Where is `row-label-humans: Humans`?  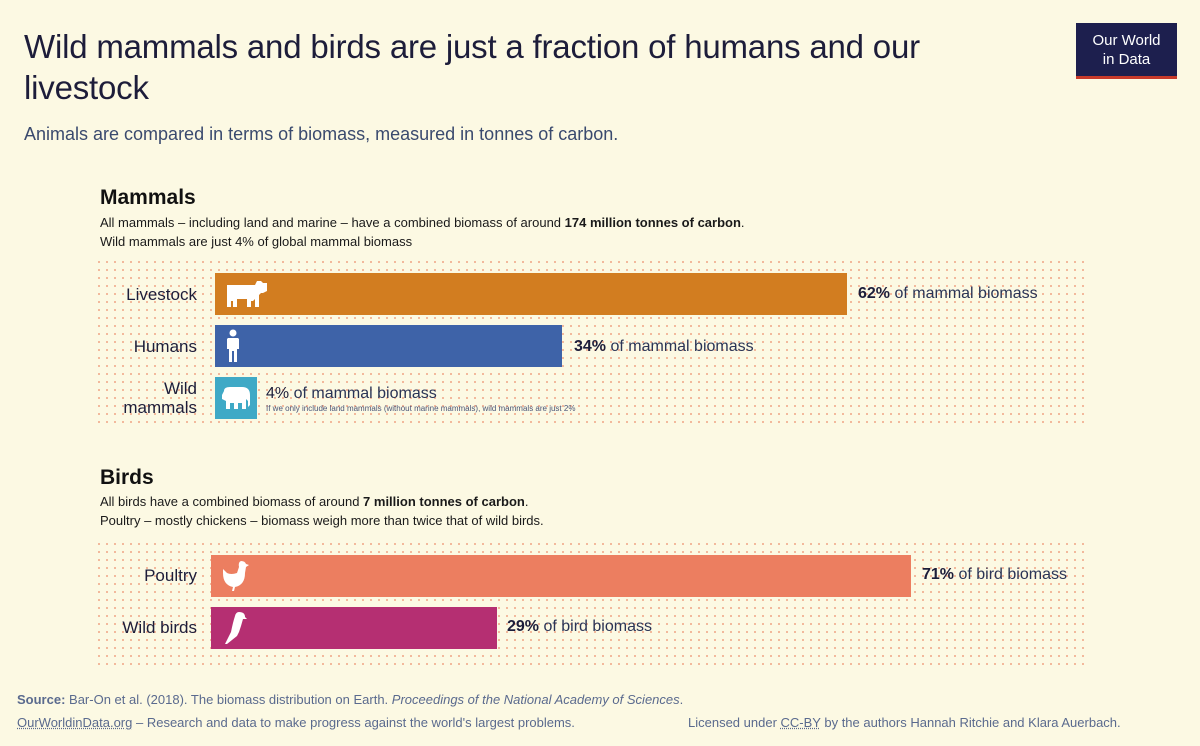 row-label-humans: Humans is located at coordinates (165, 346).